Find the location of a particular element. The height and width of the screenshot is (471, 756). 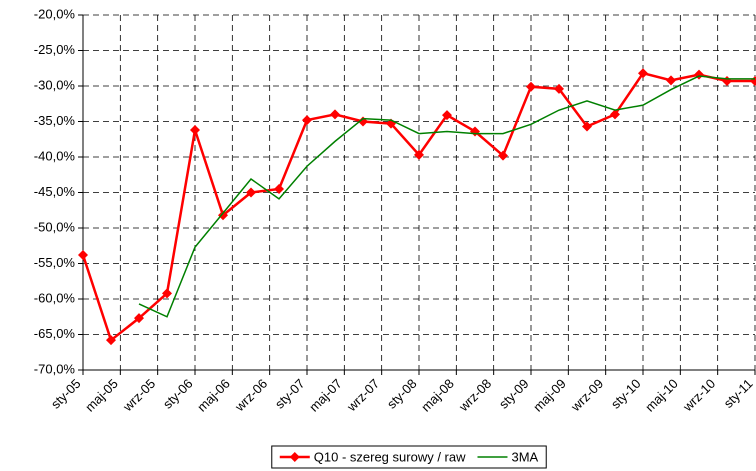

x-tick-label: maj-06 is located at coordinates (213, 395).